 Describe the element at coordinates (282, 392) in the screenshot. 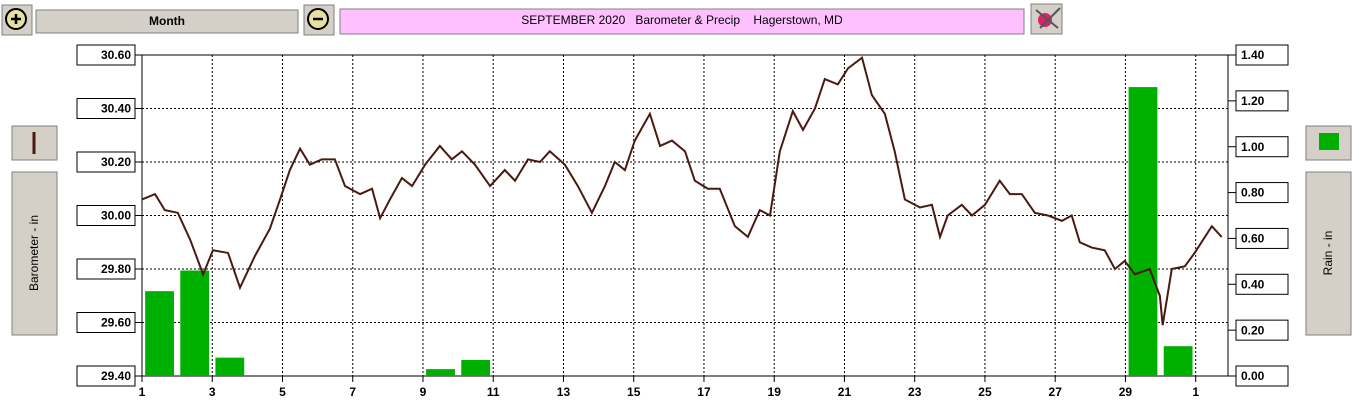

I see `x-tick-label: 5` at that location.